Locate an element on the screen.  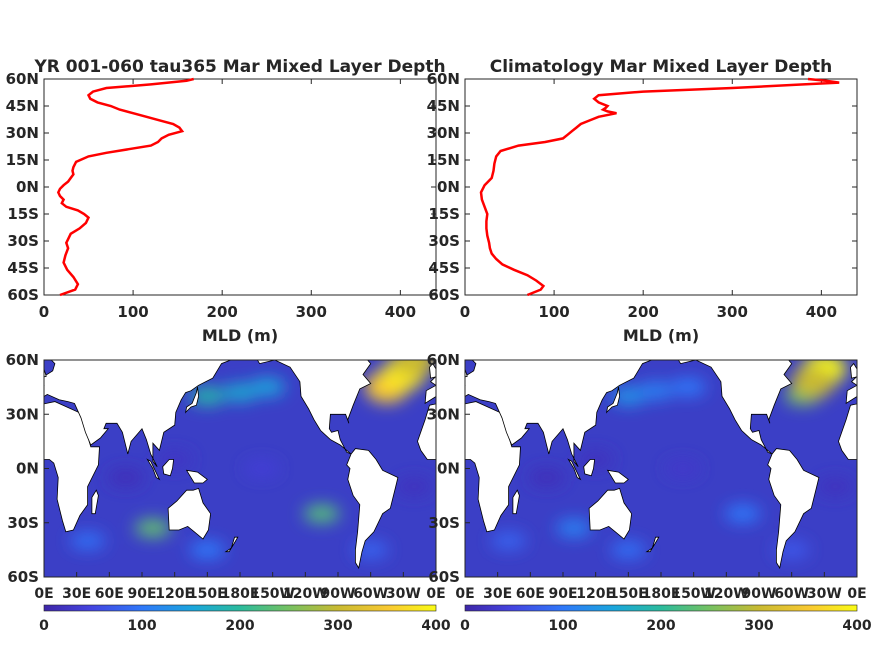
mld-profile-line is located at coordinates (125, 187).